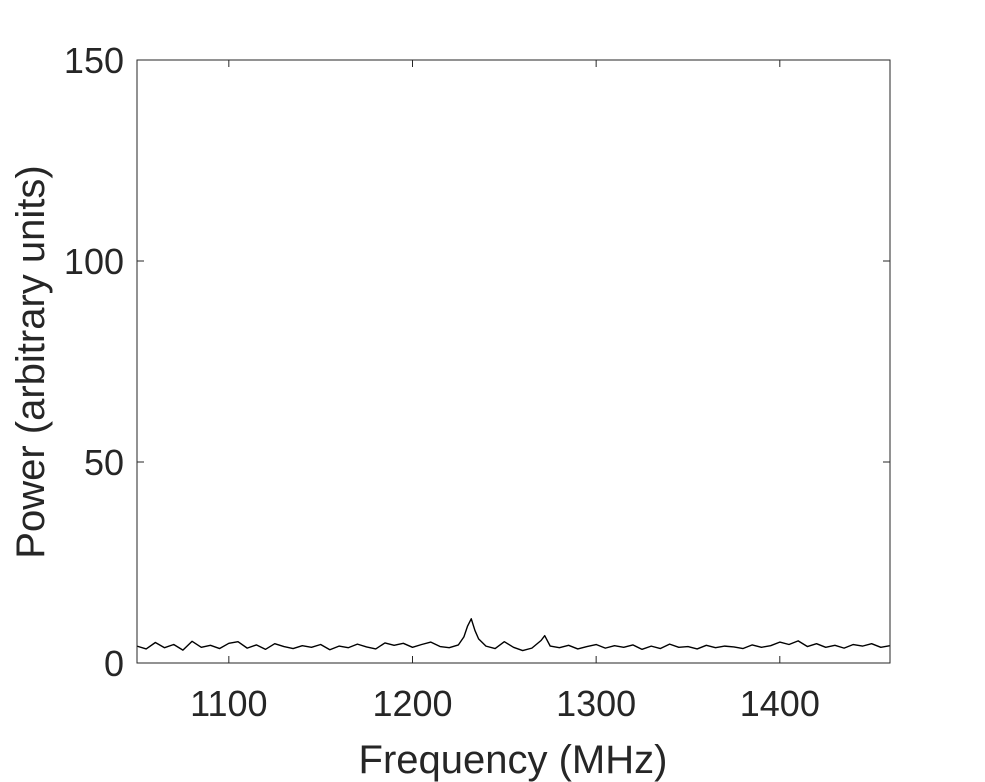 The height and width of the screenshot is (782, 985). Describe the element at coordinates (94, 60) in the screenshot. I see `y-tick-label: 150` at that location.